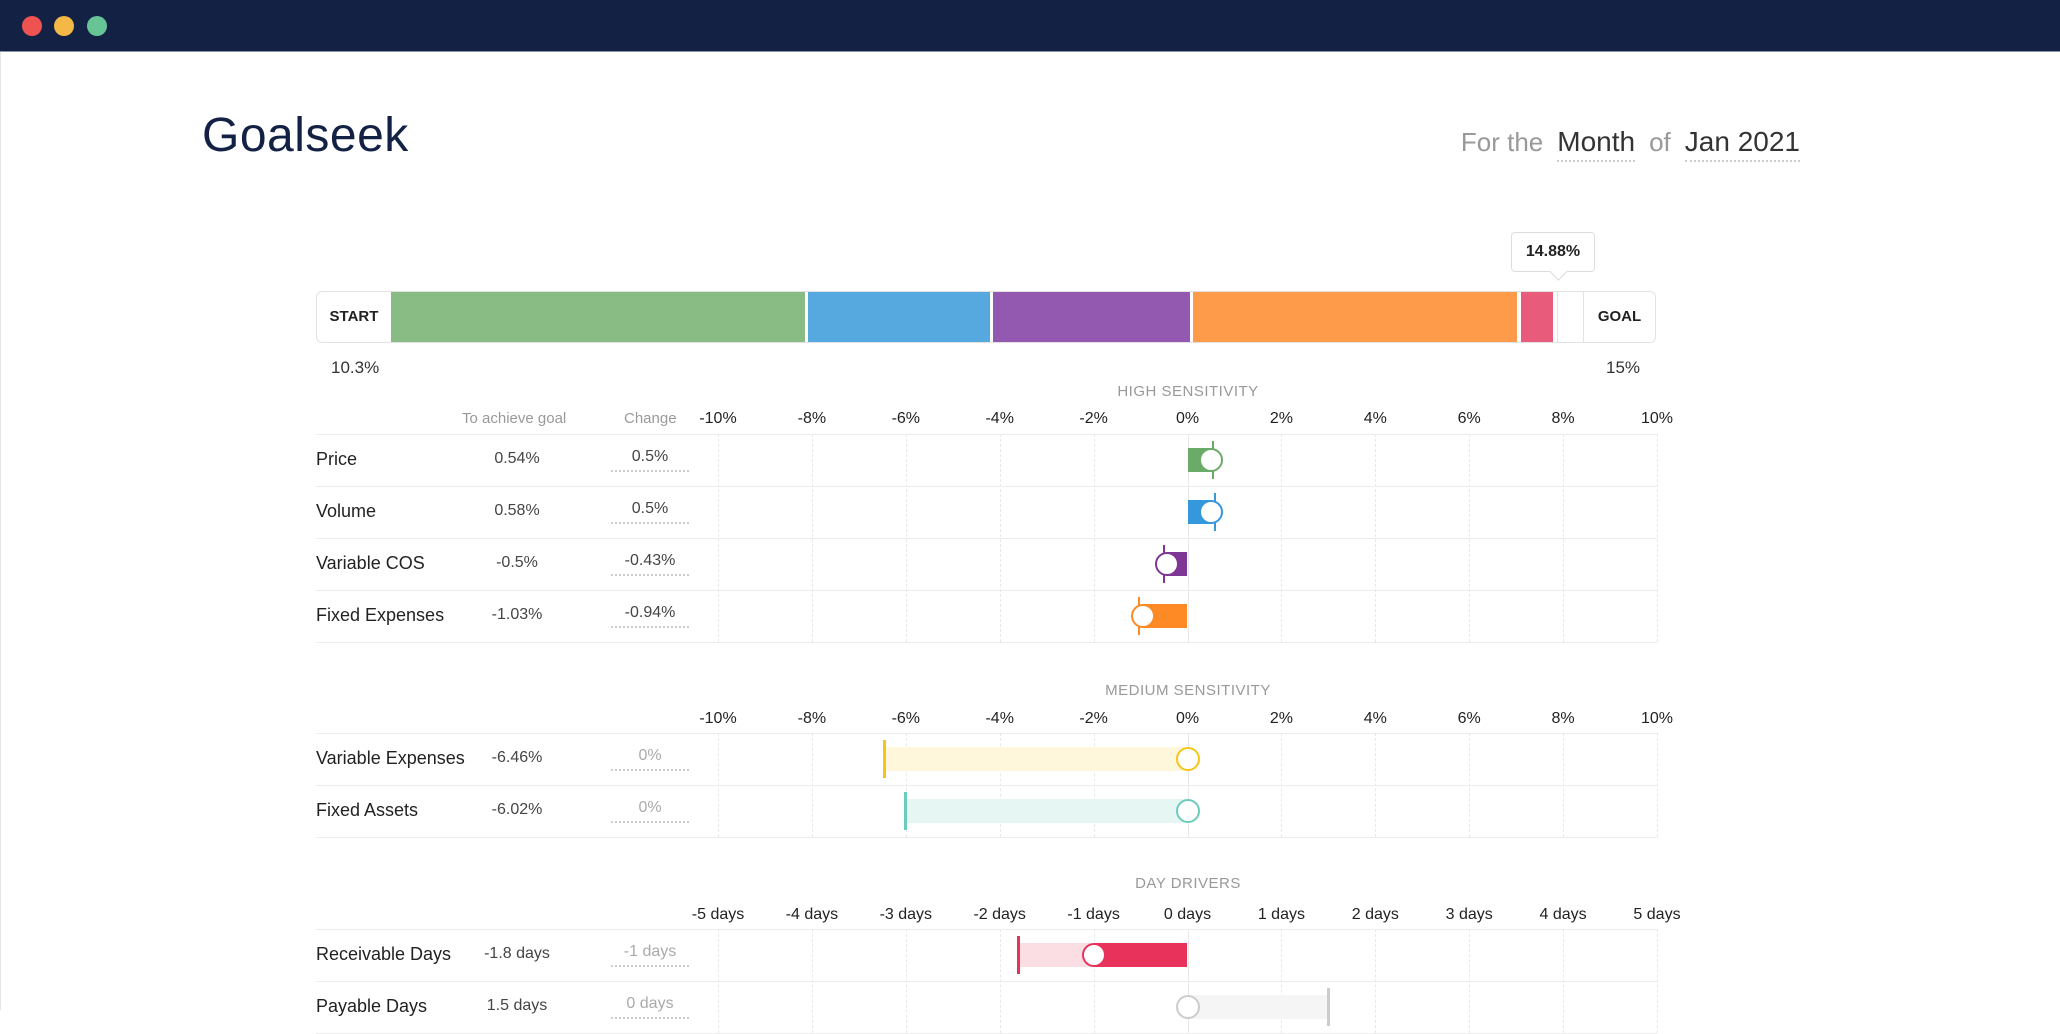  Describe the element at coordinates (354, 316) in the screenshot. I see `start-label: START` at that location.